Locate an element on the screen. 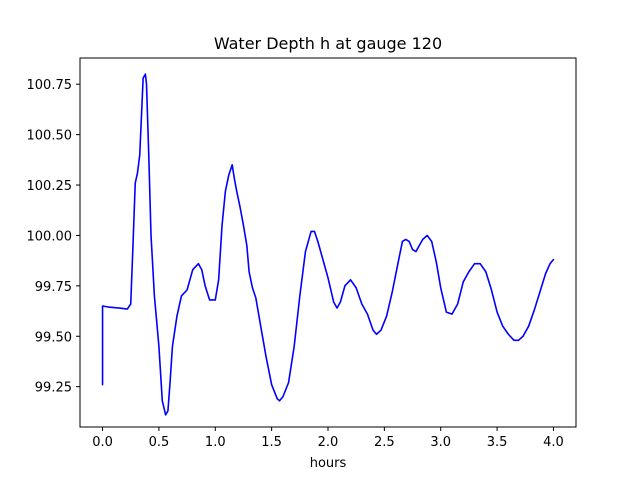  chart-title: Water Depth h at gauge 120 is located at coordinates (328, 43).